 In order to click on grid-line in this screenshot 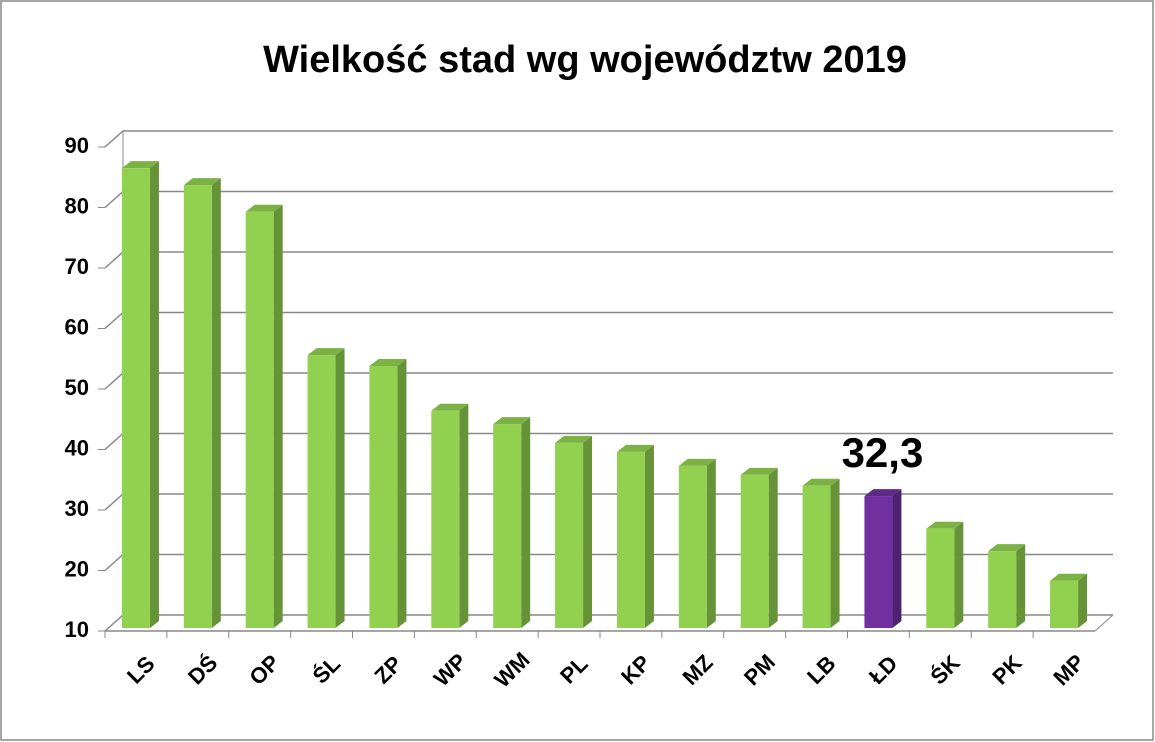, I will do `click(608, 139)`.